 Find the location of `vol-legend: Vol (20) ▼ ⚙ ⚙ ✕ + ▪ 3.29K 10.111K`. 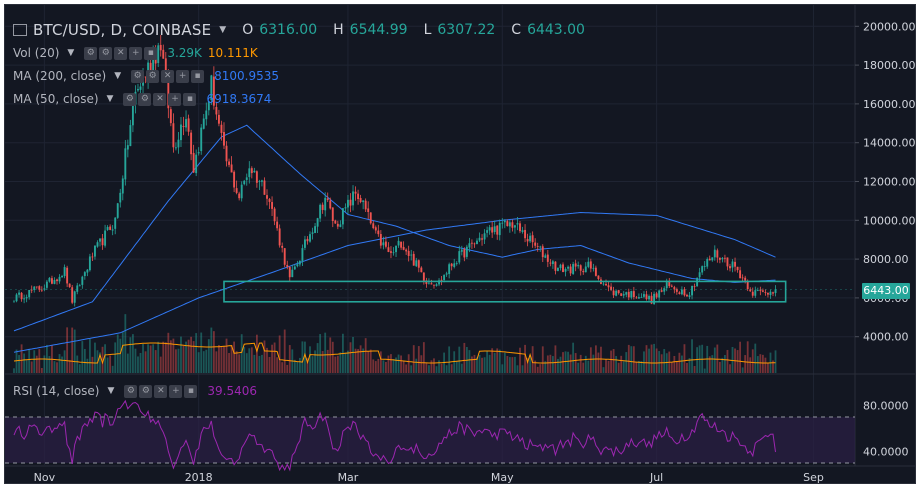

vol-legend: Vol (20) ▼ ⚙ ⚙ ✕ + ▪ 3.29K 10.111K is located at coordinates (135, 53).